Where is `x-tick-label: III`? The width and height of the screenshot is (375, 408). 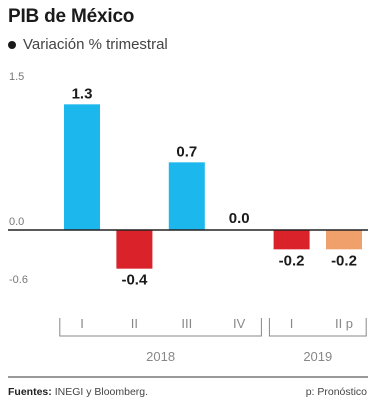 x-tick-label: III is located at coordinates (186, 323).